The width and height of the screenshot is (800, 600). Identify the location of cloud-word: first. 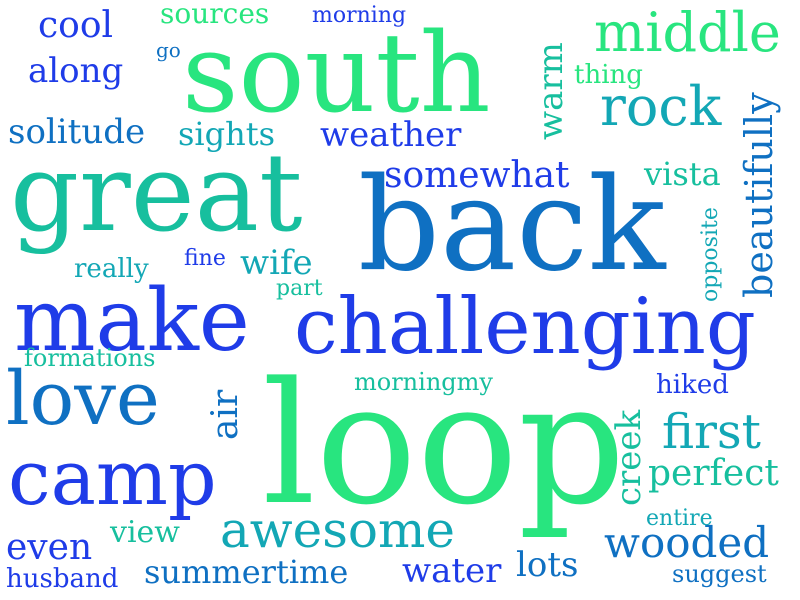
(711, 432).